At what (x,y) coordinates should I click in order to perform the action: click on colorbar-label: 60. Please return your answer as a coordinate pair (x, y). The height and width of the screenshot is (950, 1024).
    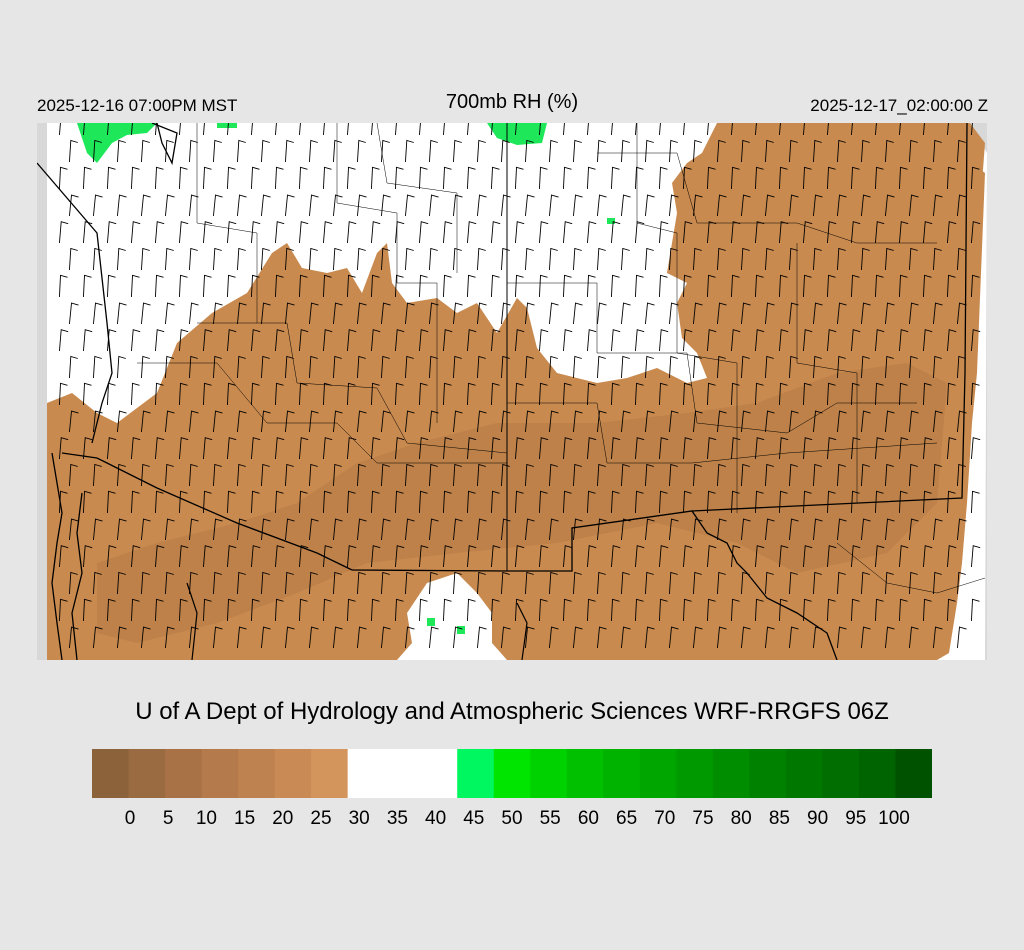
    Looking at the image, I should click on (588, 818).